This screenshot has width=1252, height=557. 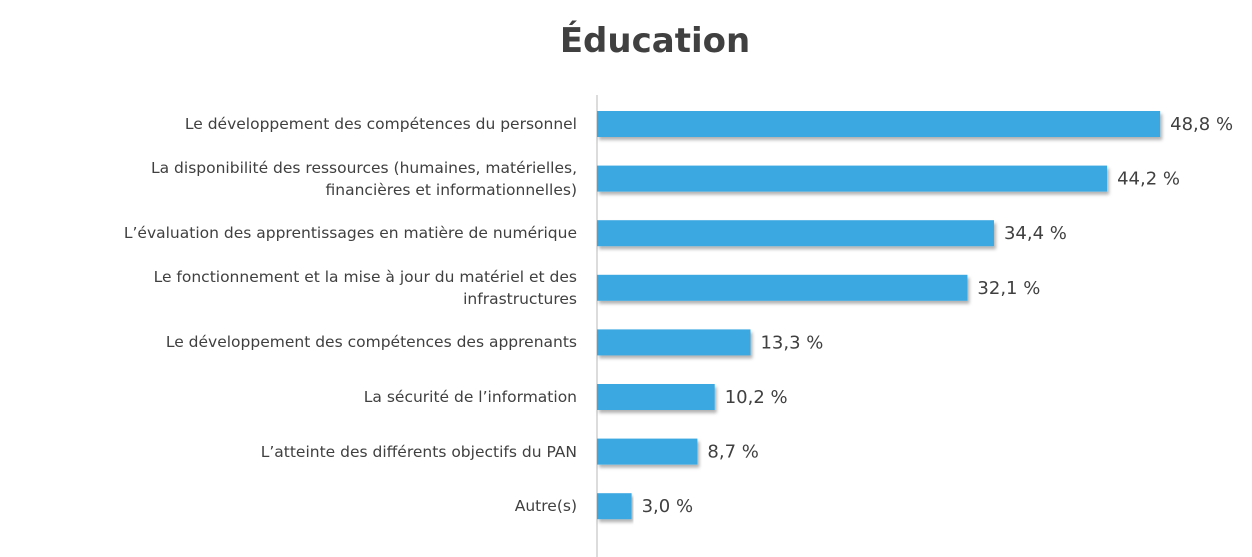 What do you see at coordinates (756, 397) in the screenshot?
I see `value-label: 10,2 %` at bounding box center [756, 397].